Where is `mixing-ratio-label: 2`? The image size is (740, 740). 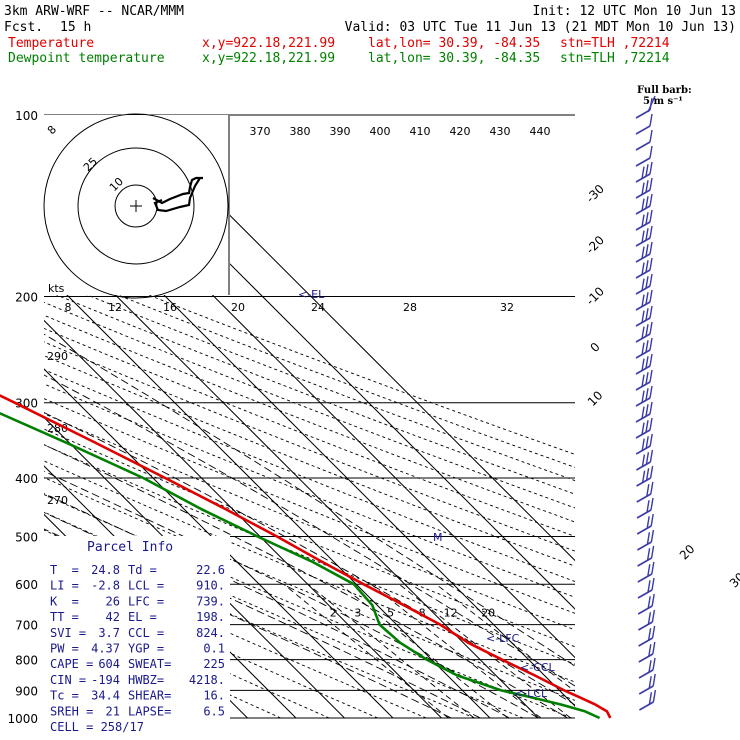
mixing-ratio-label: 2 is located at coordinates (333, 613).